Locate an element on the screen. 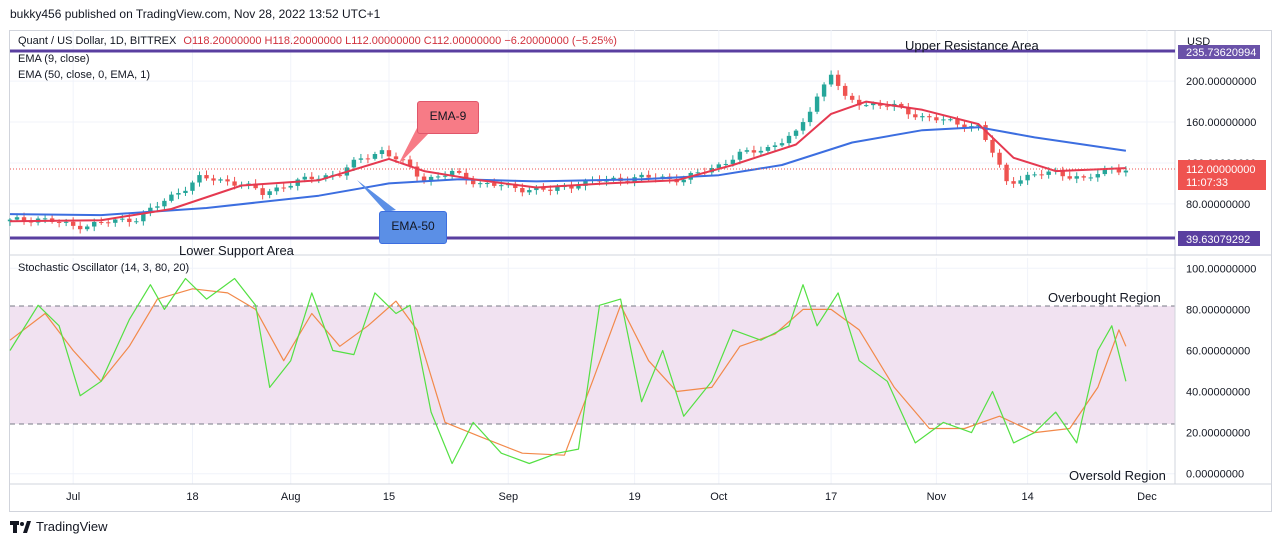 The width and height of the screenshot is (1280, 546). time-axis-label: 19 is located at coordinates (634, 497).